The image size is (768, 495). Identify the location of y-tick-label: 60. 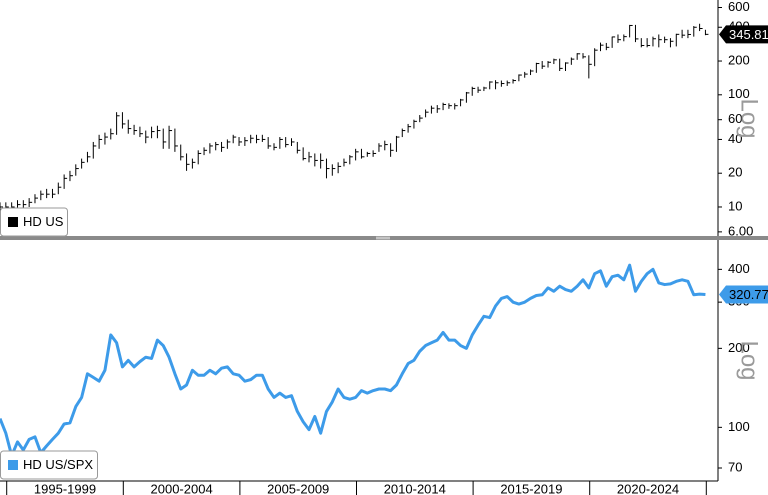
(735, 118).